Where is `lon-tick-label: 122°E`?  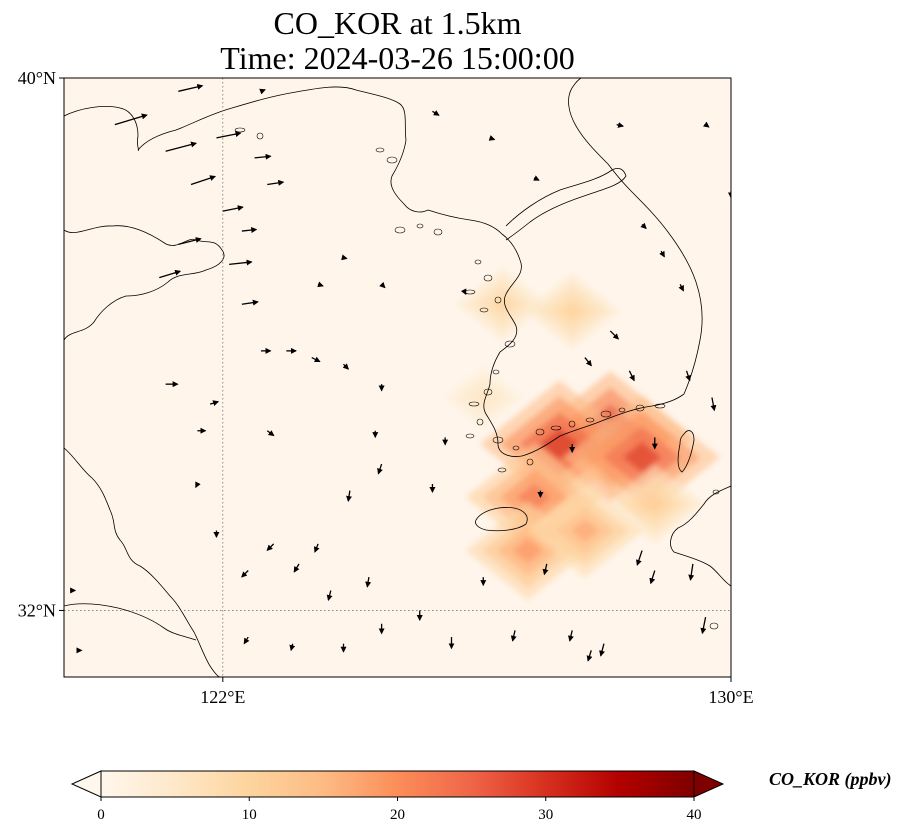
lon-tick-label: 122°E is located at coordinates (222, 697).